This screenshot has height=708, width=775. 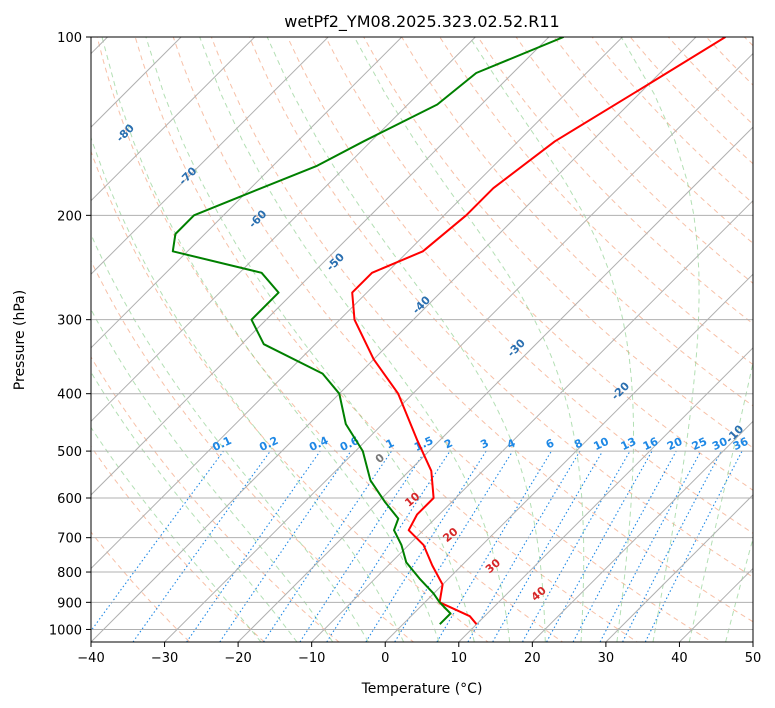 I want to click on x-tick-label: −20, so click(x=237, y=658).